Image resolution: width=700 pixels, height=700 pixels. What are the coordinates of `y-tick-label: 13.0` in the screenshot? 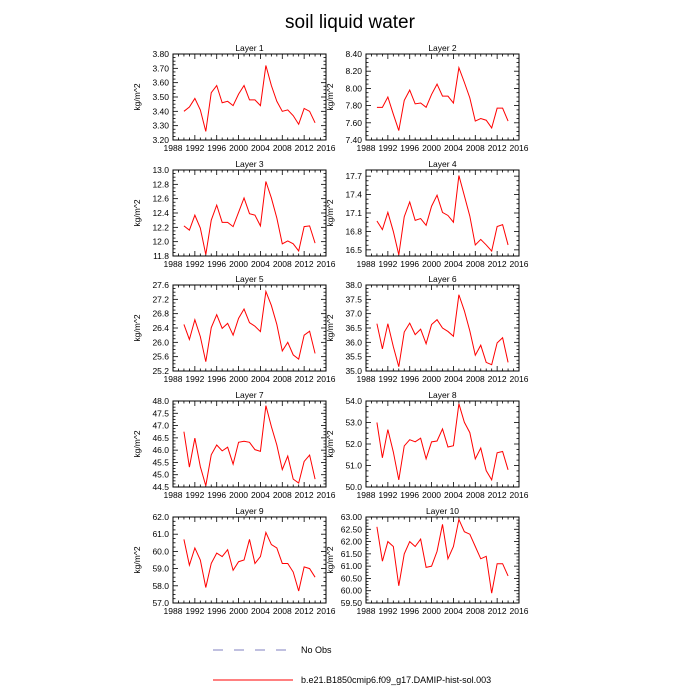 It's located at (160, 170).